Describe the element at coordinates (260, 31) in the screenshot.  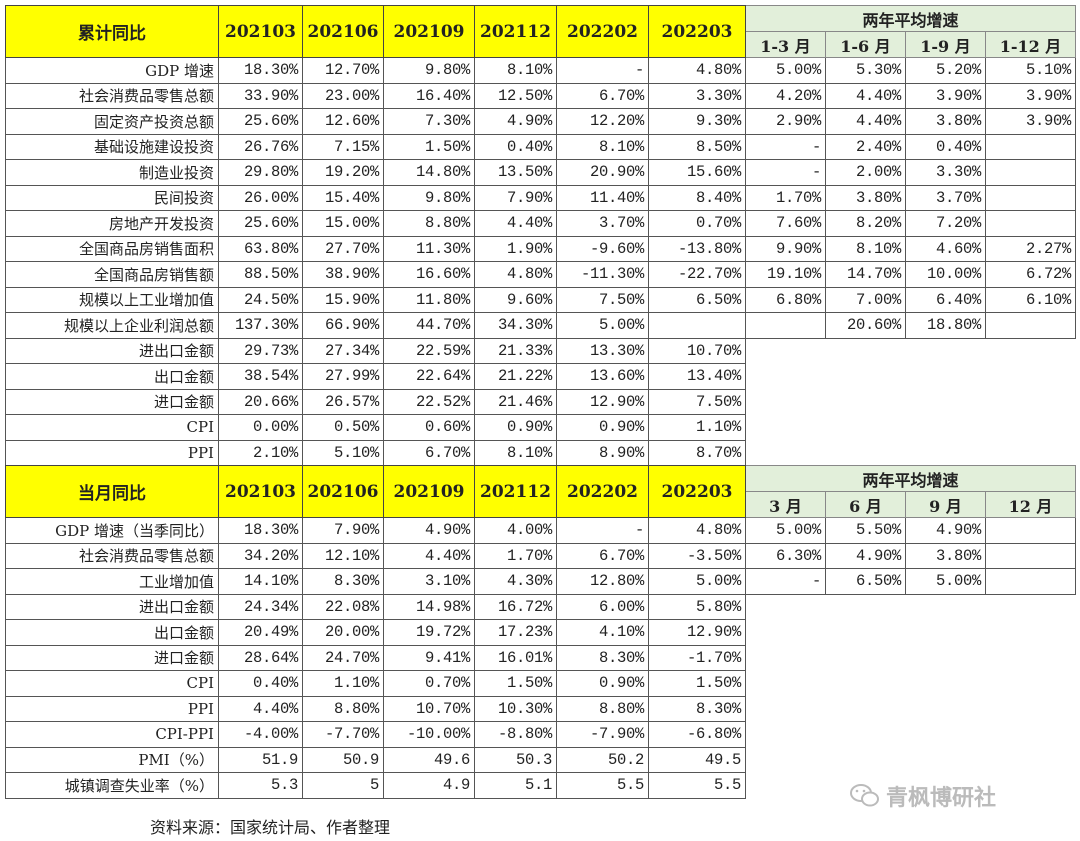
I see `period-header: 202103` at that location.